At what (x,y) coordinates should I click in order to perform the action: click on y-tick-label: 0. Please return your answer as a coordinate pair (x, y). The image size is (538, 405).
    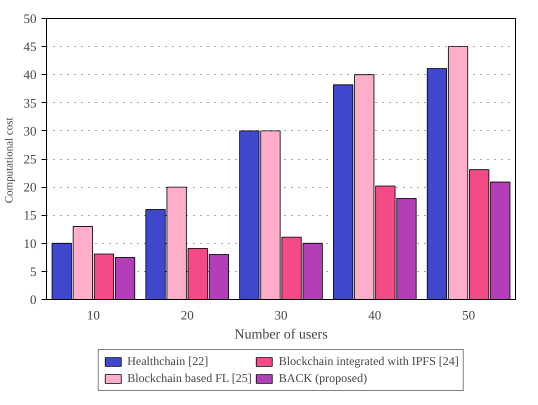
    Looking at the image, I should click on (33, 299).